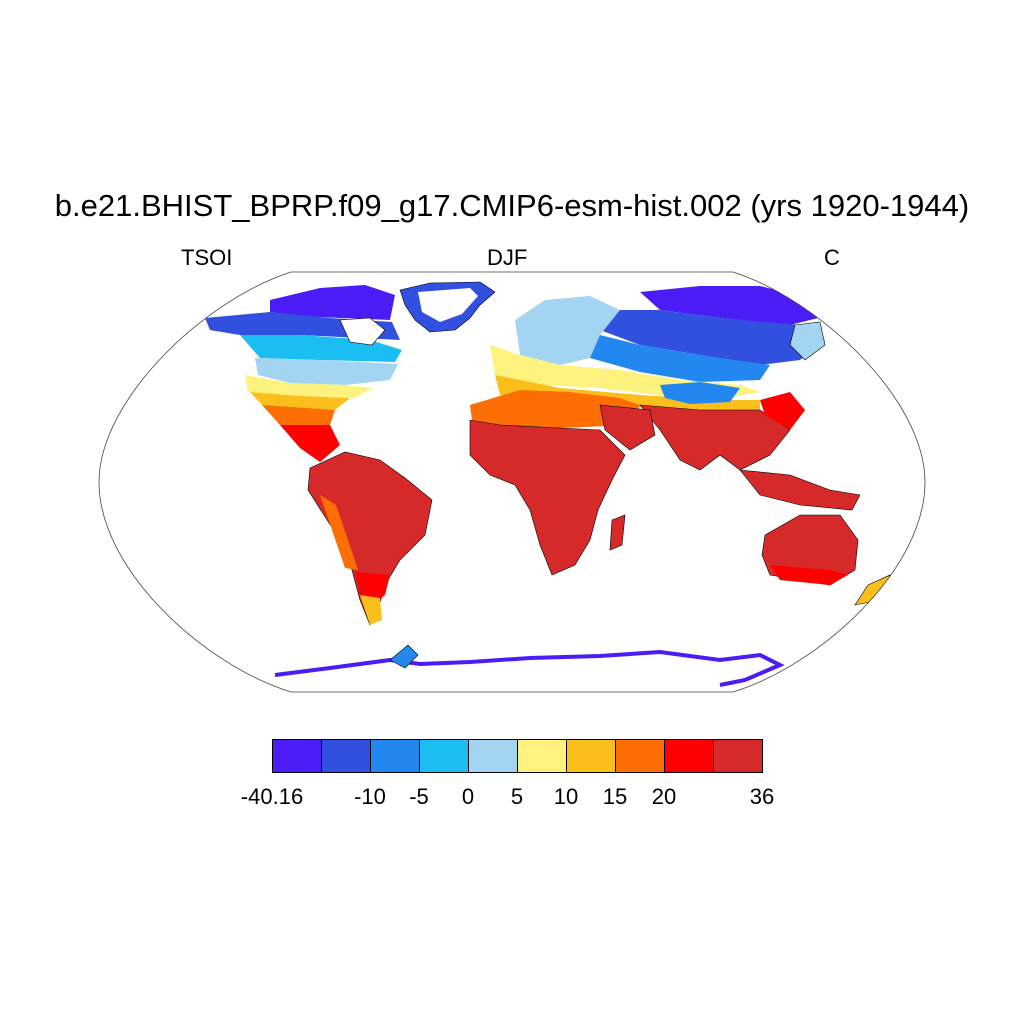 The image size is (1024, 1024). I want to click on season-label: DJF, so click(507, 257).